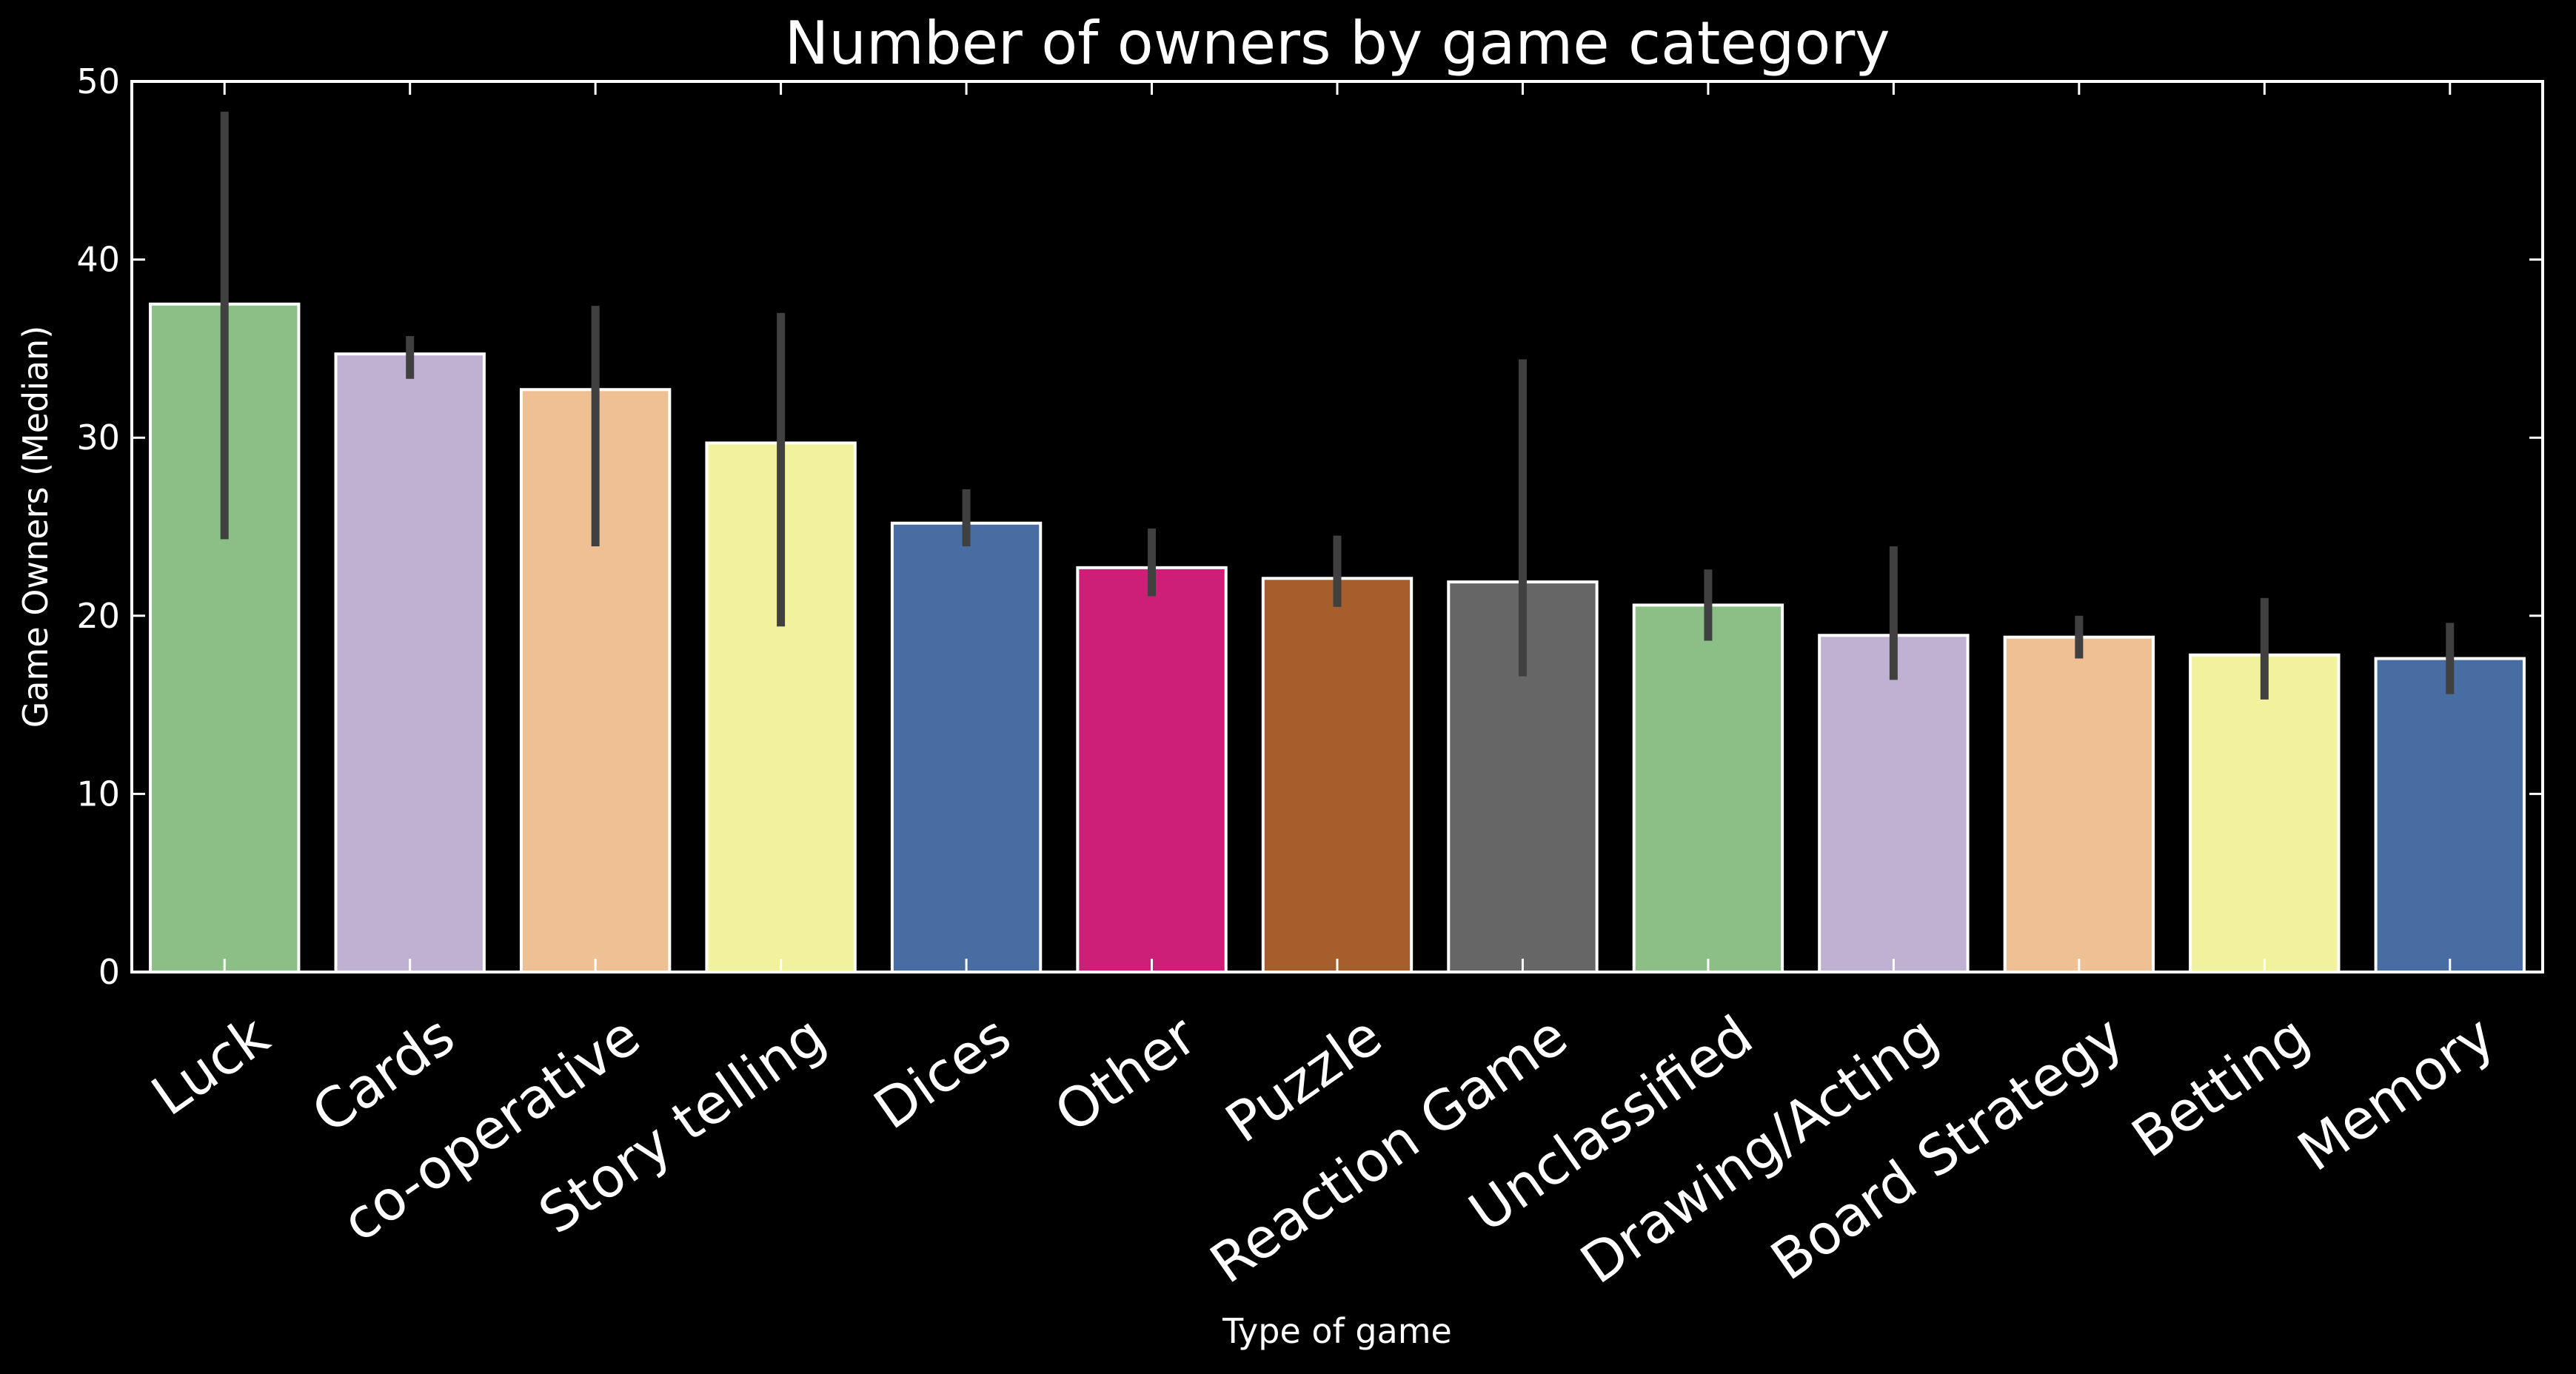 Image resolution: width=2576 pixels, height=1374 pixels. I want to click on y-tick-label-1: 10, so click(98, 794).